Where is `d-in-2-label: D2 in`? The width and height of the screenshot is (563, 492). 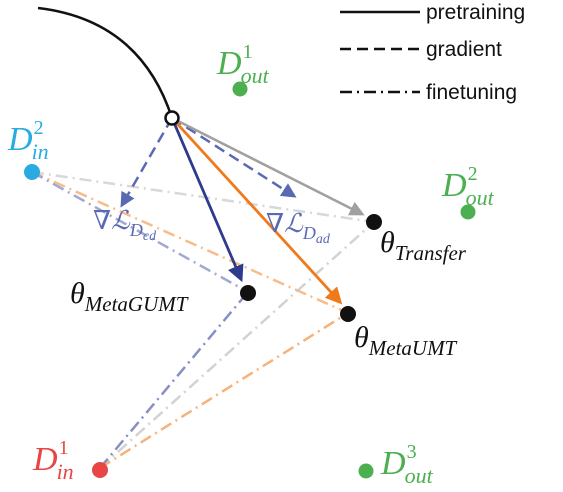 d-in-2-label: D2 in is located at coordinates (28, 140).